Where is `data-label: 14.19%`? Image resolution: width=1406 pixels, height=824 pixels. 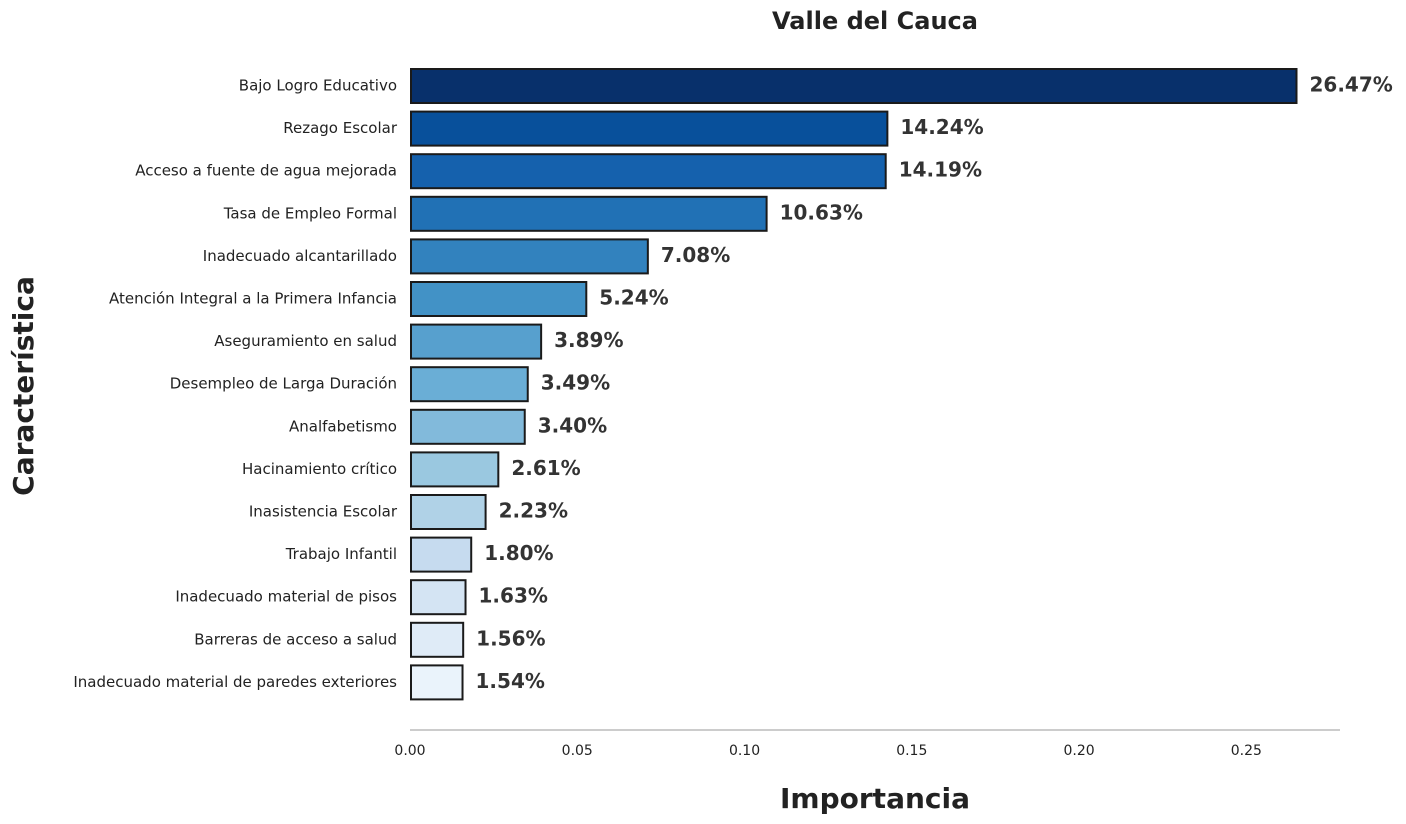 data-label: 14.19% is located at coordinates (940, 170).